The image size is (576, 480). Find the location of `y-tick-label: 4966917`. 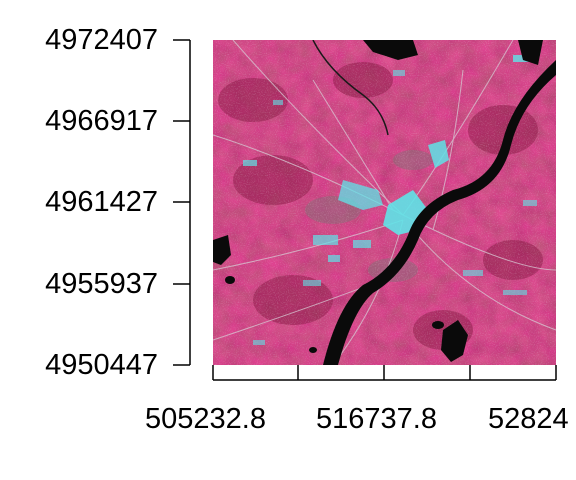

y-tick-label: 4966917 is located at coordinates (101, 121).